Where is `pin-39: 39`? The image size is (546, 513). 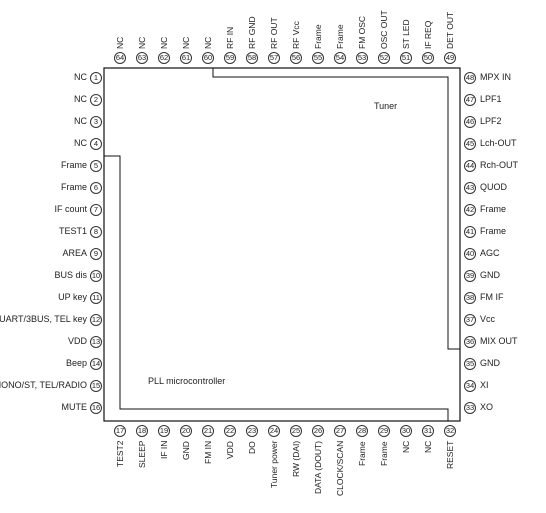
pin-39: 39 is located at coordinates (470, 276).